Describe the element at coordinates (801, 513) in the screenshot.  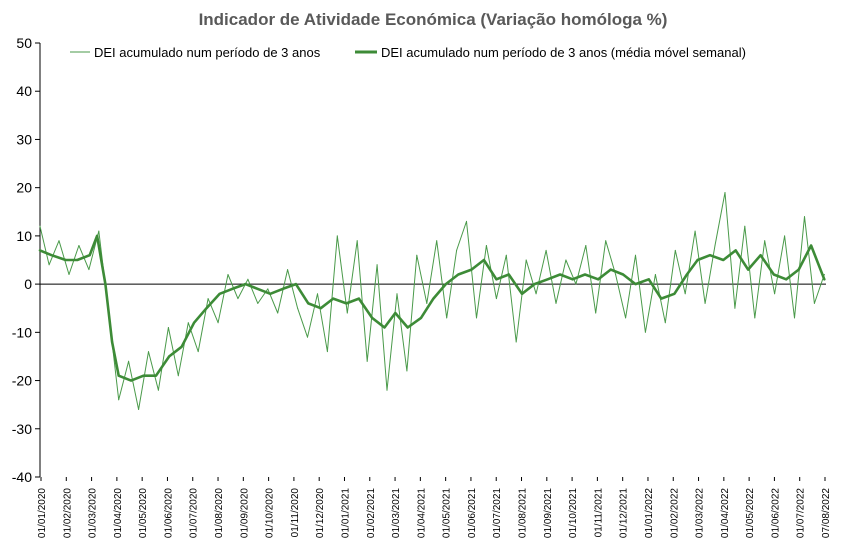
I see `x-tick-label: 01/07/2022` at that location.